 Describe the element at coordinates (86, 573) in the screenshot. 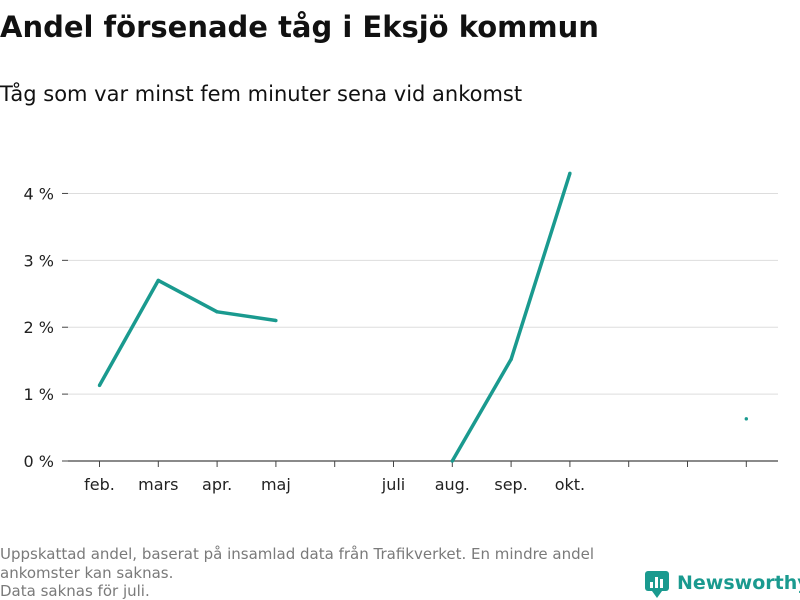

I see `footnote-line-2: ankomster kan saknas.` at that location.